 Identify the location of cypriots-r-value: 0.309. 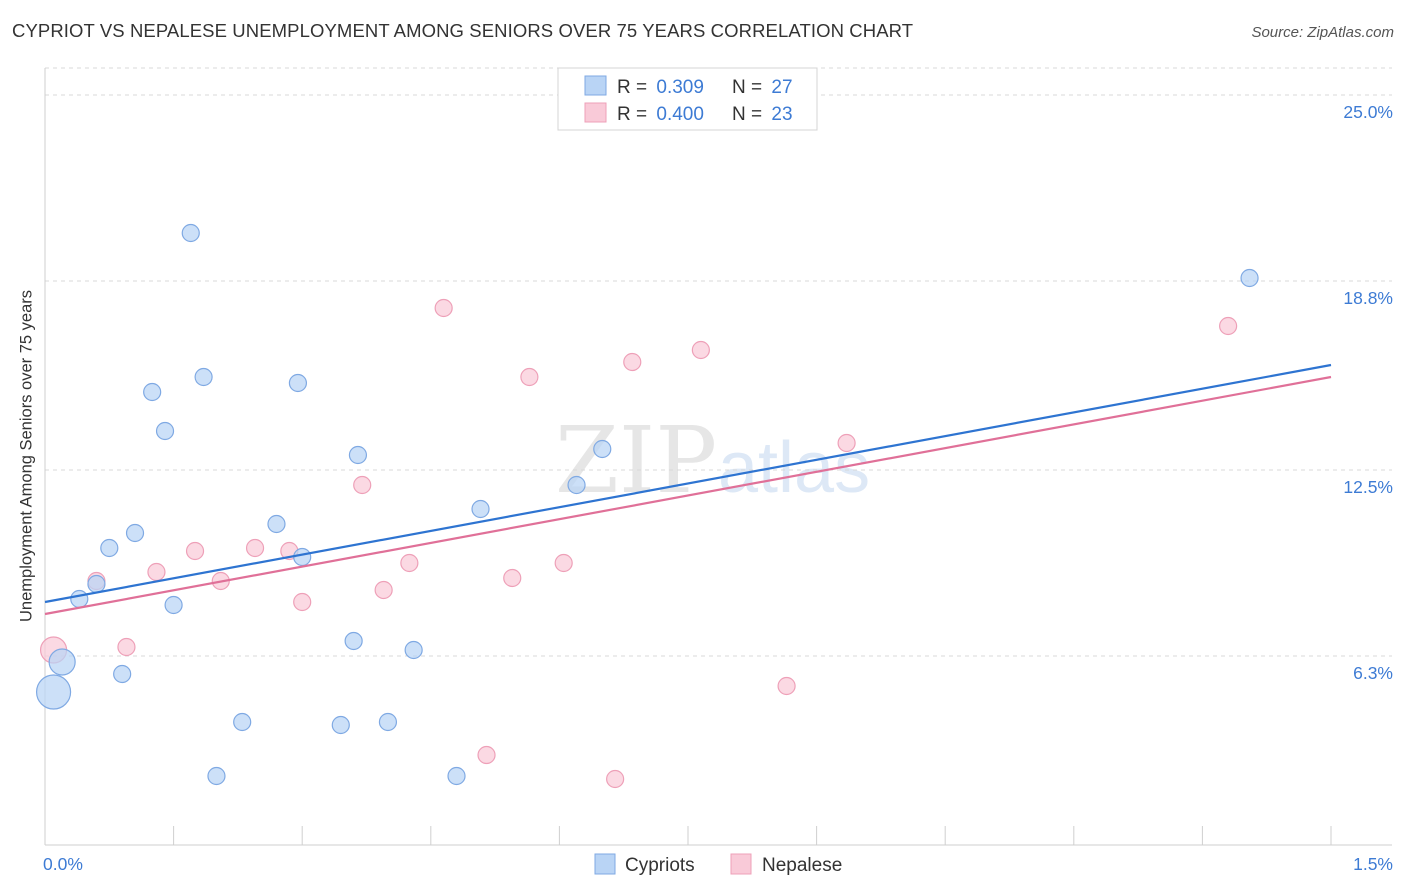
(680, 87).